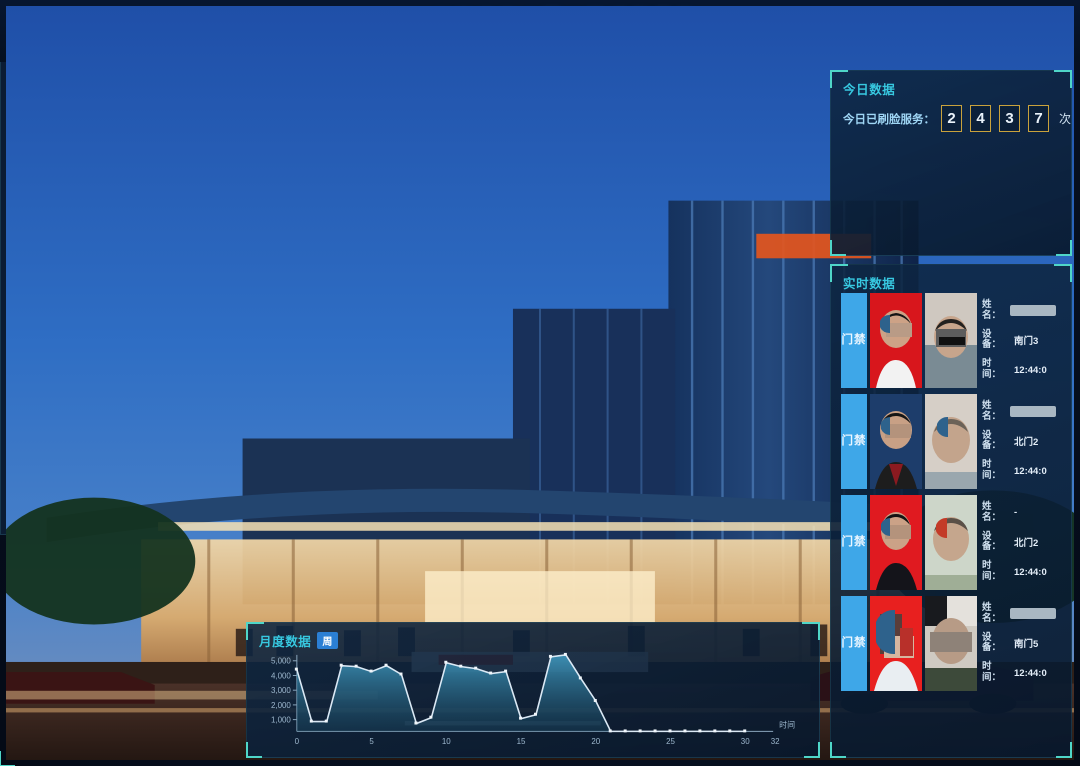 This screenshot has height=766, width=1080. What do you see at coordinates (787, 725) in the screenshot?
I see `svg-text: 时间` at bounding box center [787, 725].